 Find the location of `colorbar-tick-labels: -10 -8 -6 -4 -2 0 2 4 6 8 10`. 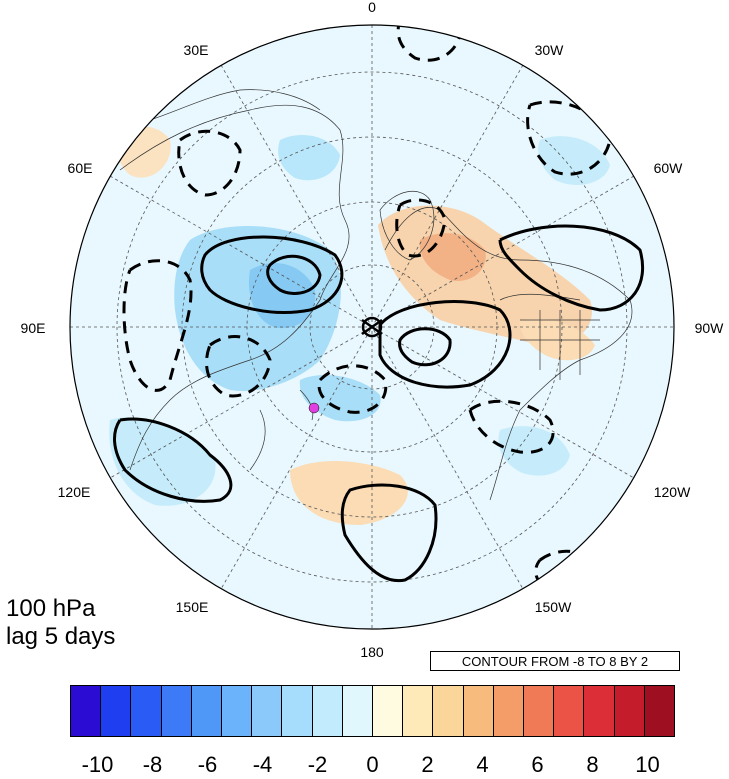

colorbar-tick-labels: -10 -8 -6 -4 -2 0 2 4 6 8 10 is located at coordinates (372, 765).